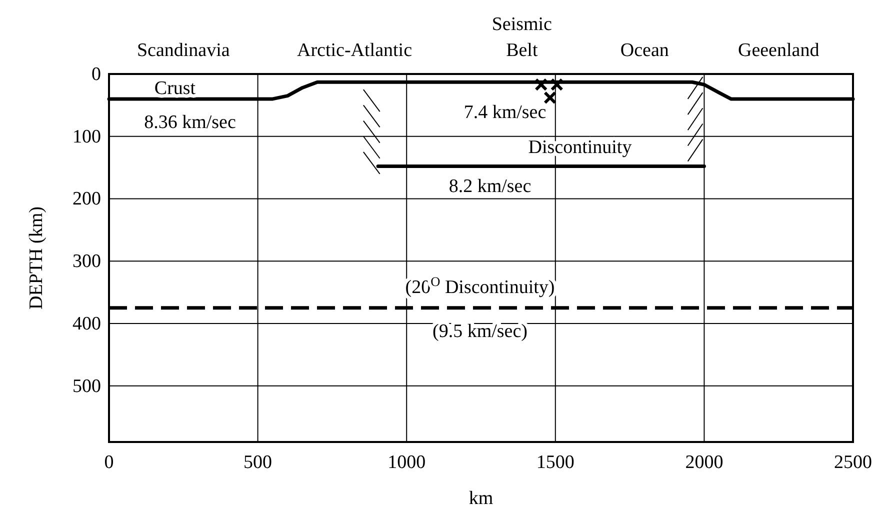 The image size is (882, 518). Describe the element at coordinates (86, 199) in the screenshot. I see `y-tick-label: 200` at that location.